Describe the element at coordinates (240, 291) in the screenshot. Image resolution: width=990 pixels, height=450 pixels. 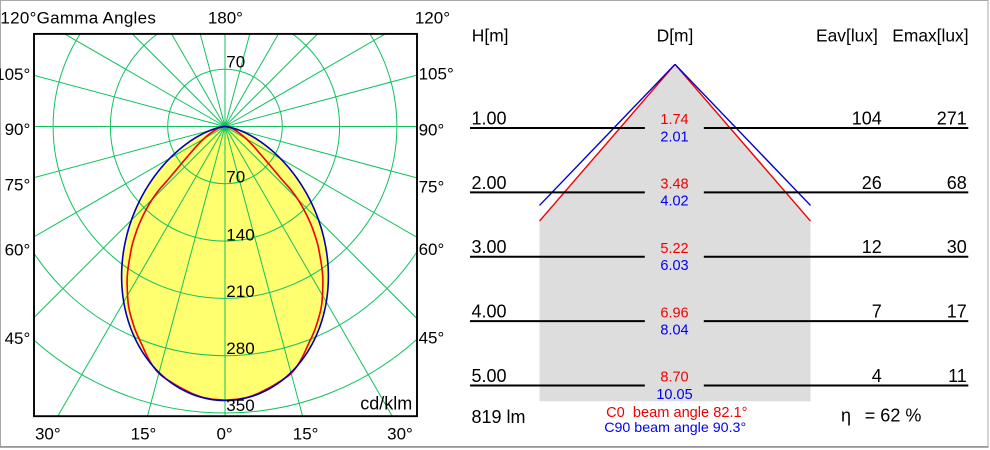
I see `svg-text: 210` at that location.